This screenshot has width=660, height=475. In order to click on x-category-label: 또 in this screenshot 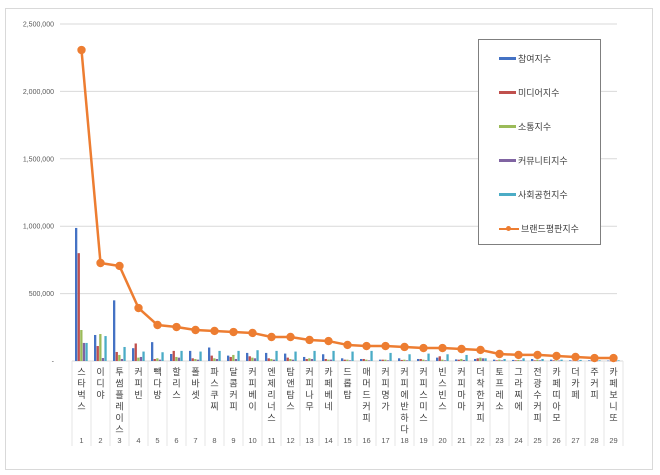, I will do `click(613, 419)`.